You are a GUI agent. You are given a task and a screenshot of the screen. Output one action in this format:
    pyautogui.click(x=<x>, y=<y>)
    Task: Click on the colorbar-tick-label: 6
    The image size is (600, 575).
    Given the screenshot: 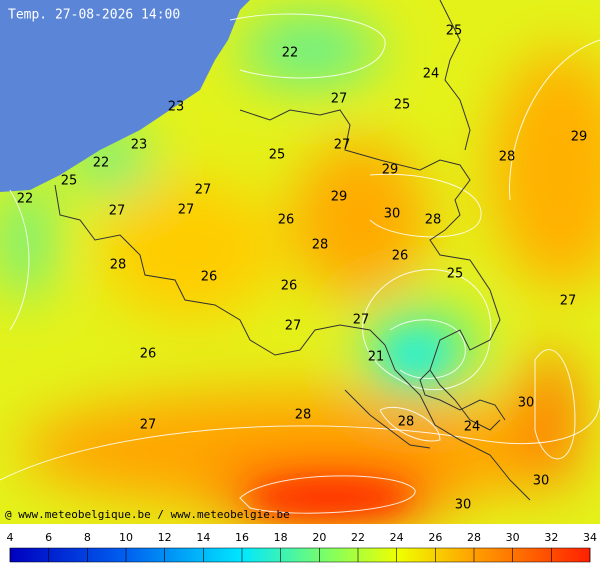 What is the action you would take?
    pyautogui.click(x=48, y=537)
    